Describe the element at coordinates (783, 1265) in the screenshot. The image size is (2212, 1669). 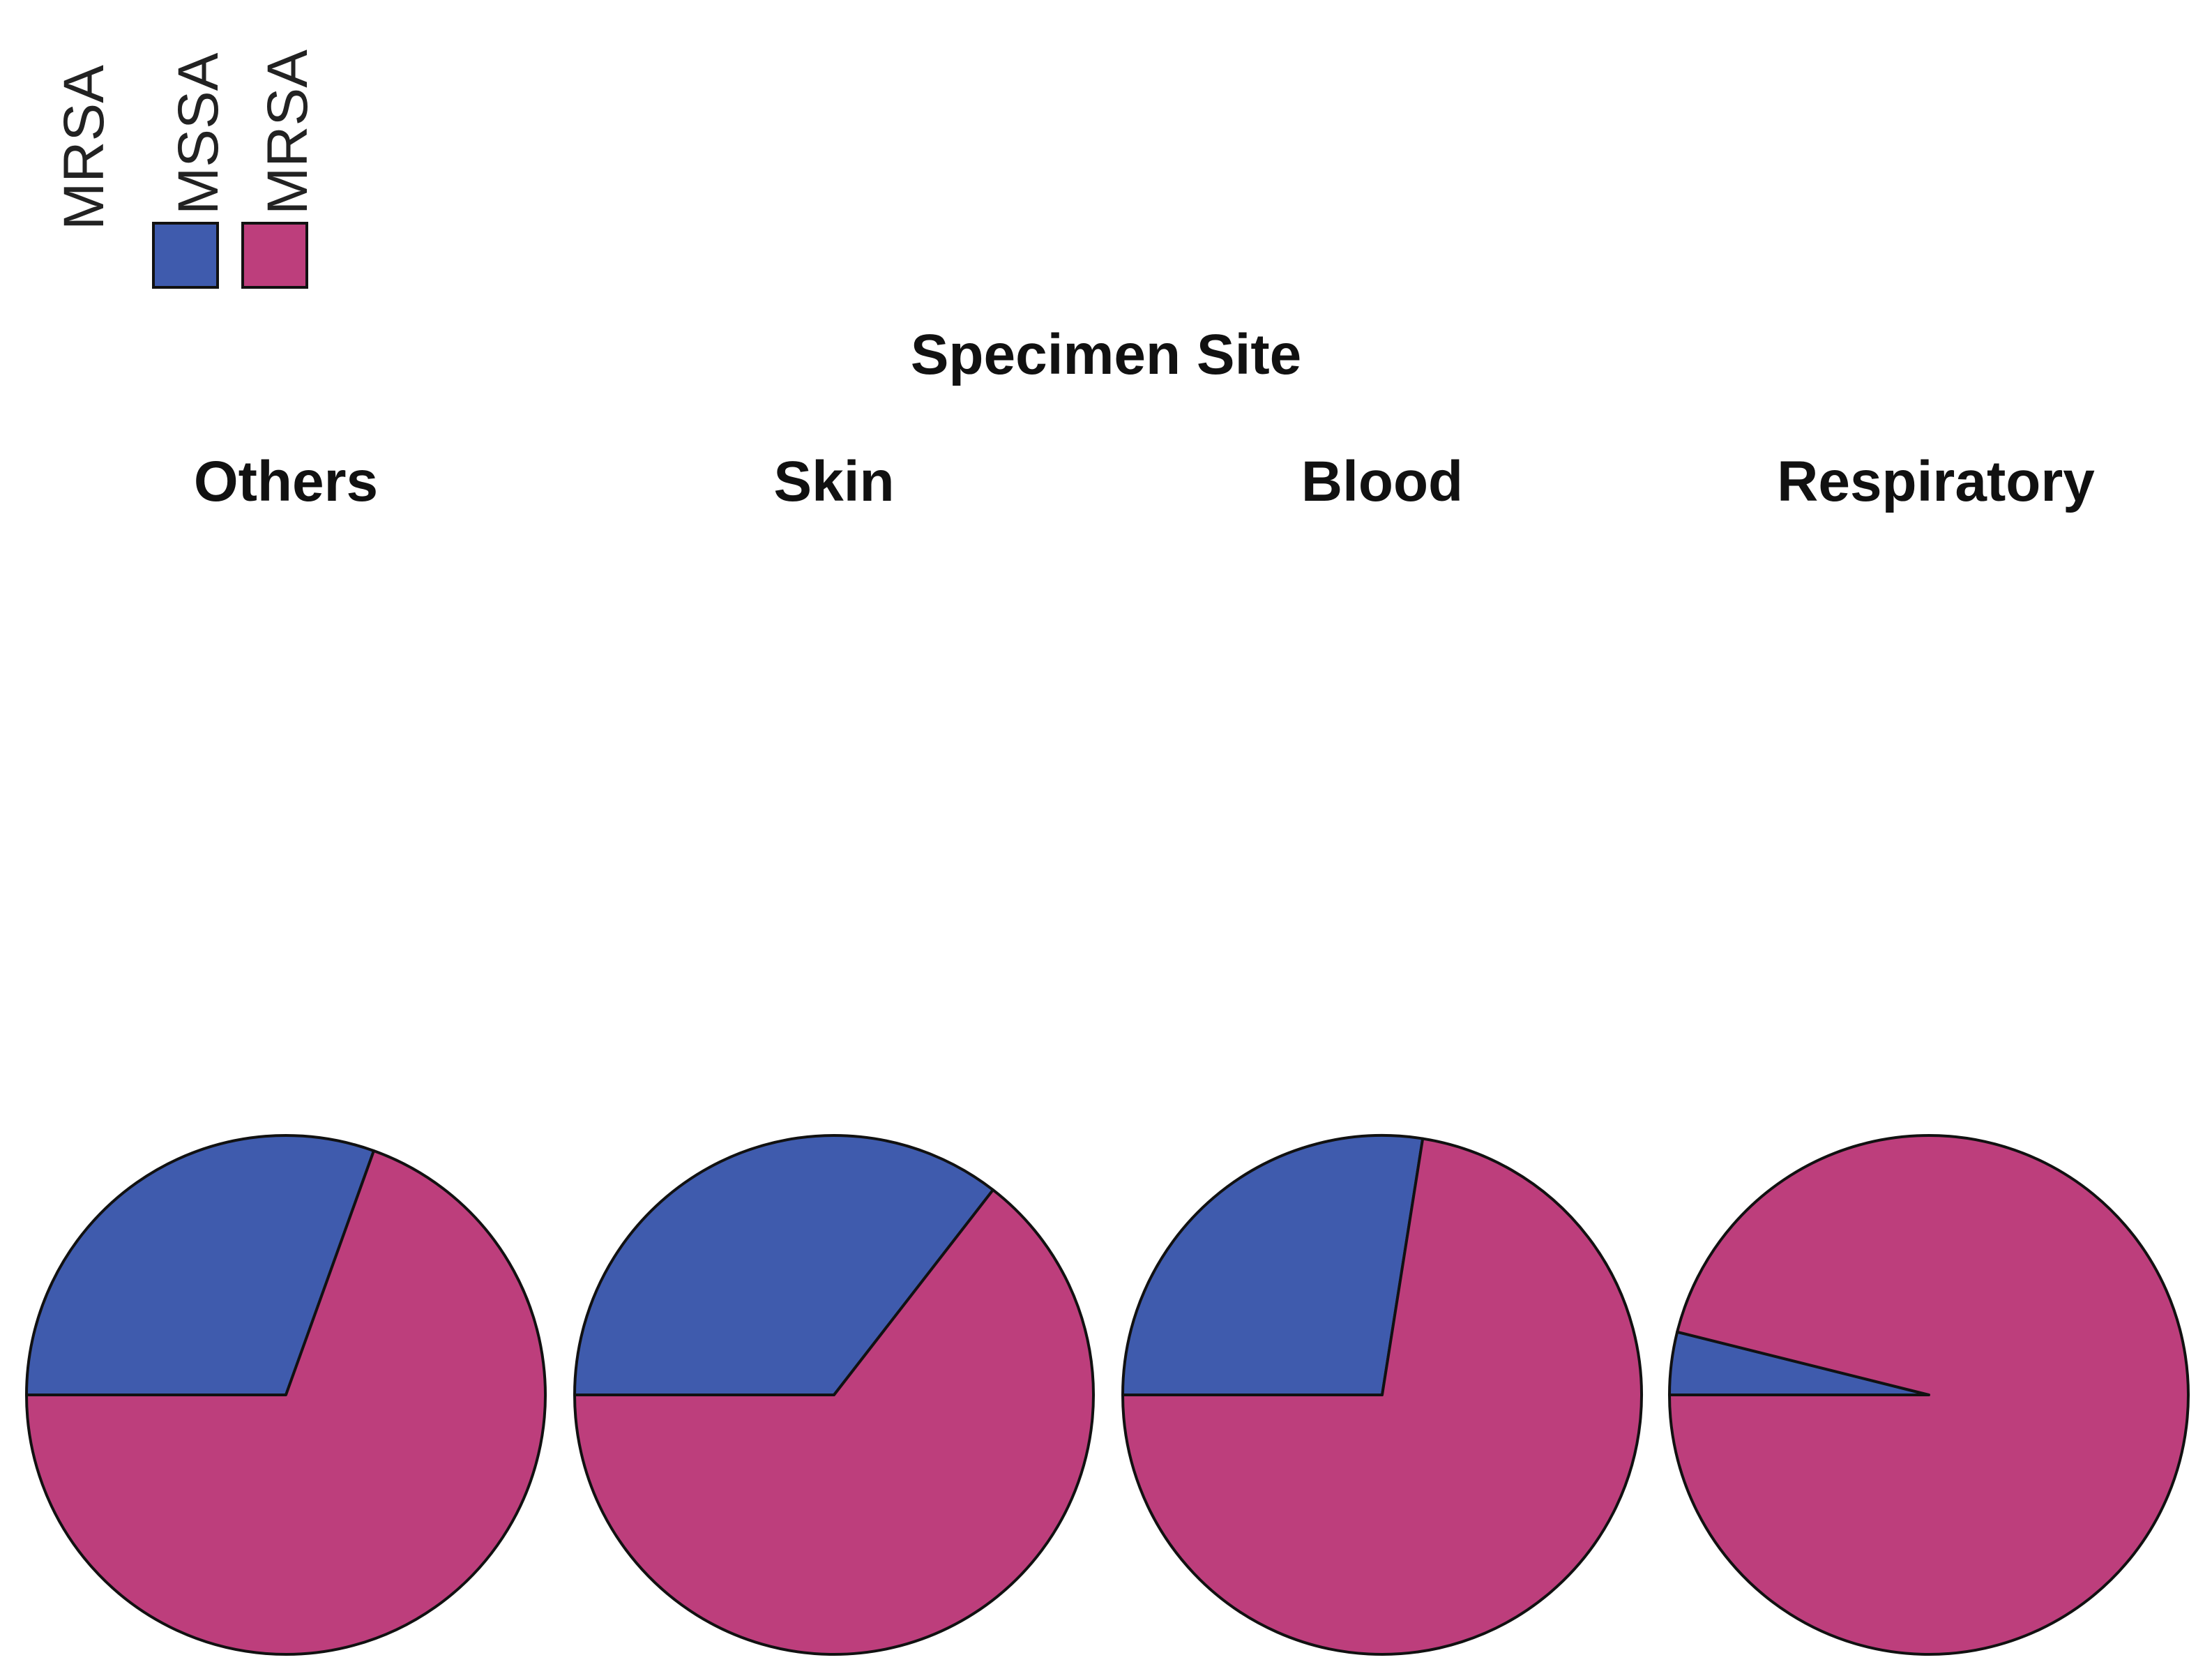
I see `pie-slice-skin-mssa` at that location.